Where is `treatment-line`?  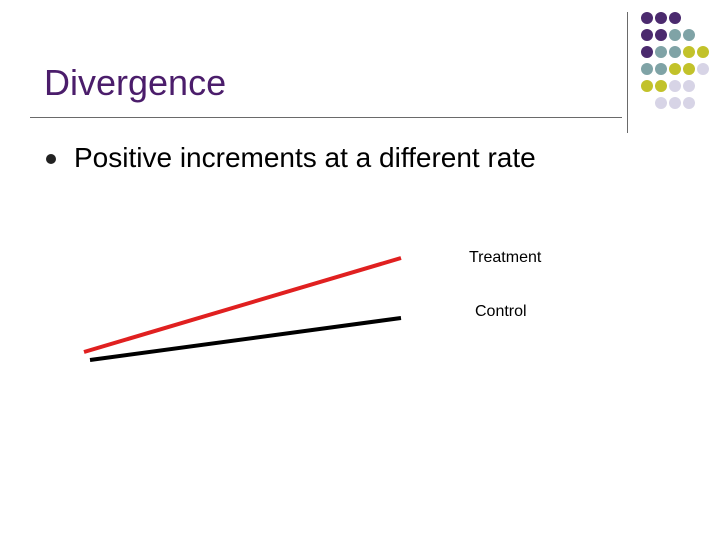
treatment-line is located at coordinates (242, 305).